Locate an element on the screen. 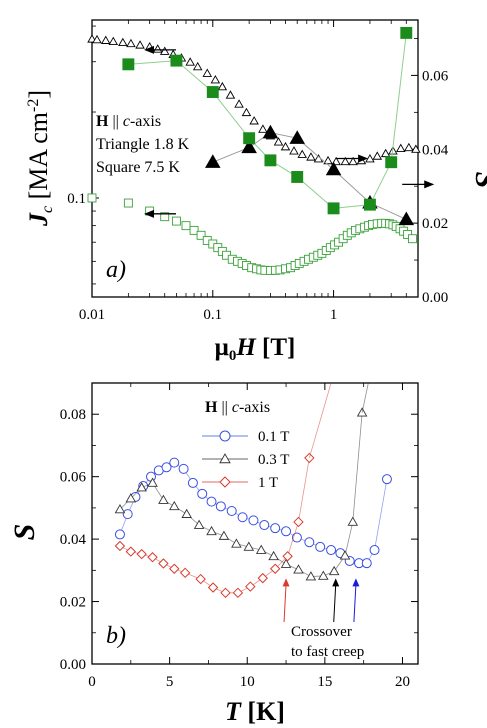  b-series-tail is located at coordinates (365, 397).